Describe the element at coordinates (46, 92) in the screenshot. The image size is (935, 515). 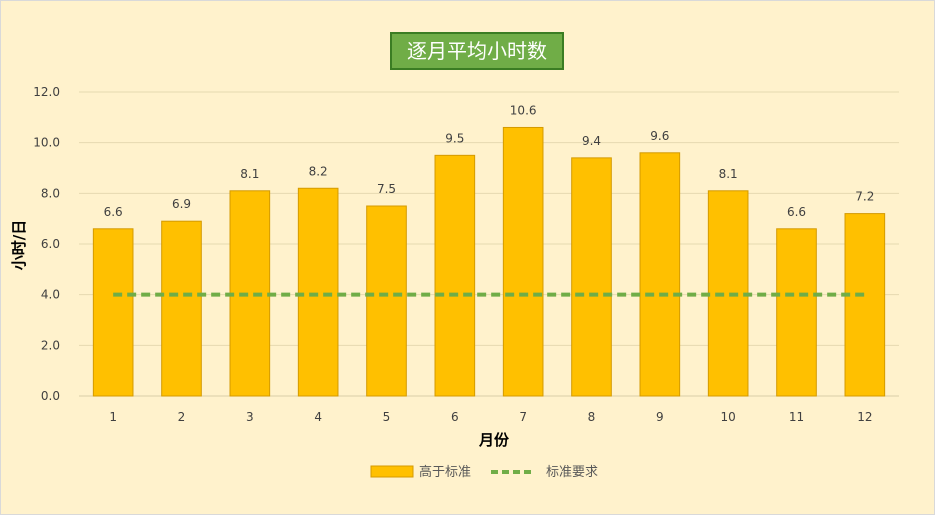
I see `y-tick-label: 12.0` at that location.